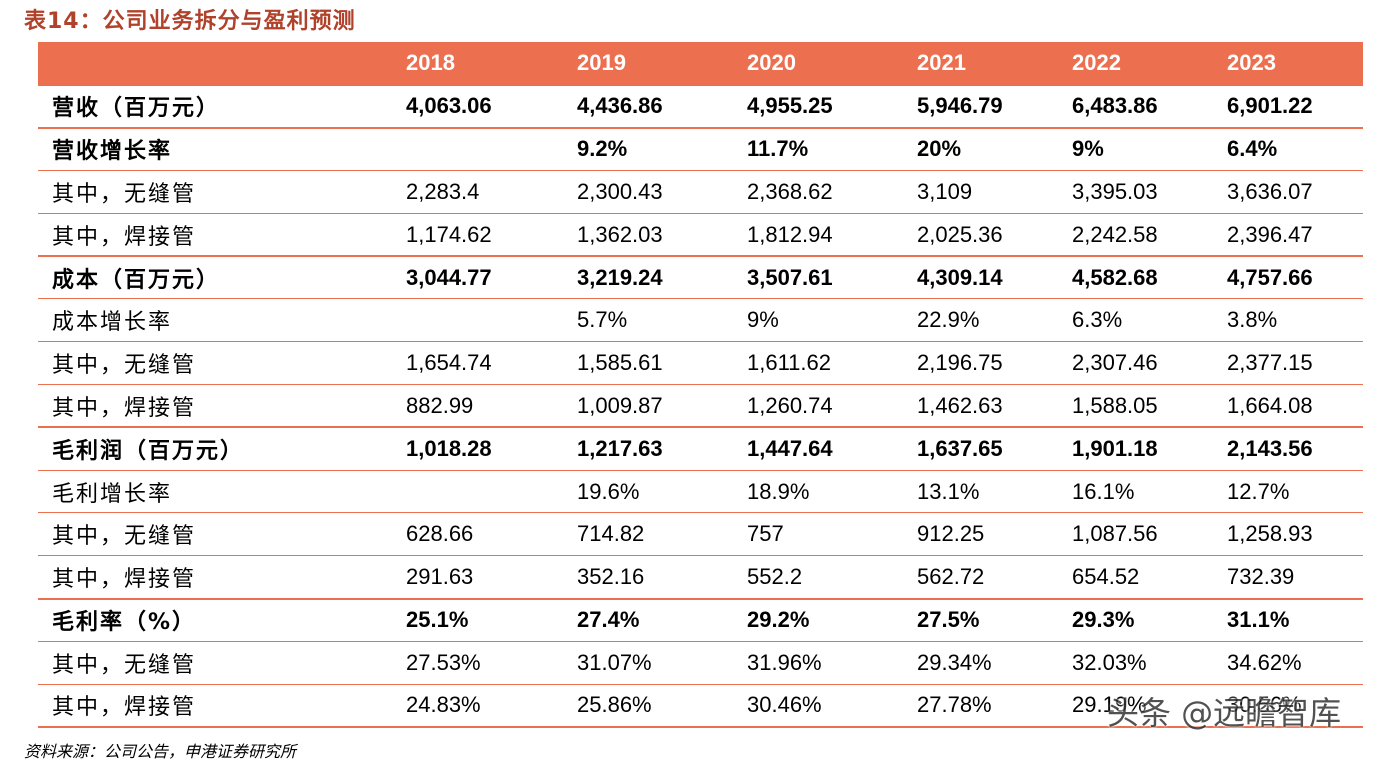  What do you see at coordinates (832, 577) in the screenshot?
I see `cell-2020: 552.2` at bounding box center [832, 577].